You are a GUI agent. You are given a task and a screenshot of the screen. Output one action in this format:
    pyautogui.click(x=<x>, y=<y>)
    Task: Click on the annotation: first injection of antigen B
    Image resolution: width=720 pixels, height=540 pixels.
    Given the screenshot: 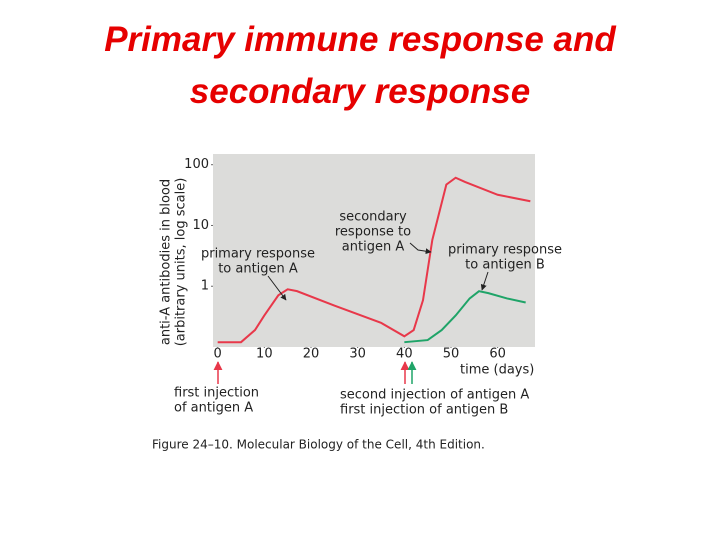 What is the action you would take?
    pyautogui.click(x=424, y=410)
    